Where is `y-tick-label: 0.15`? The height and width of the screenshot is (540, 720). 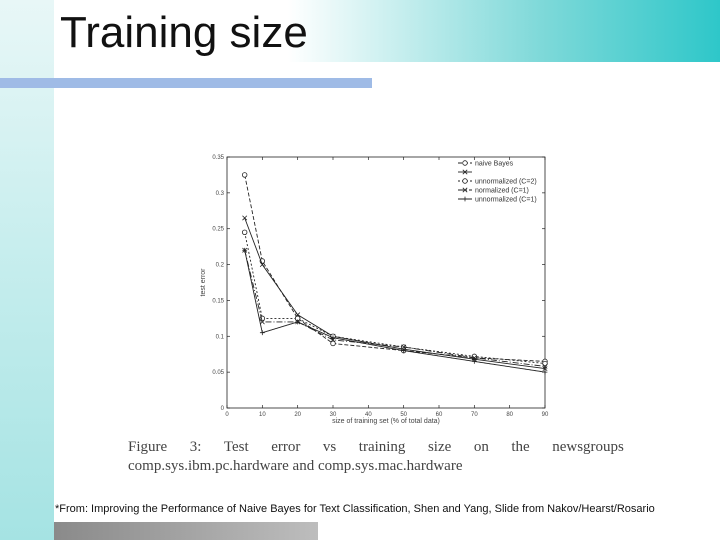 y-tick-label: 0.15 is located at coordinates (218, 301).